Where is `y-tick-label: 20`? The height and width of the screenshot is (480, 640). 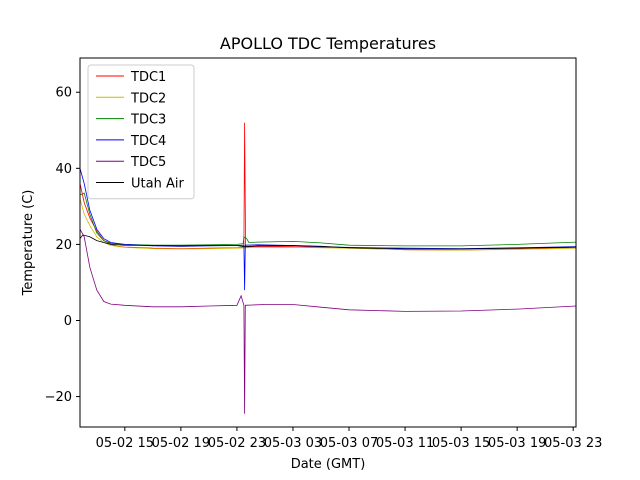 y-tick-label: 20 is located at coordinates (63, 245).